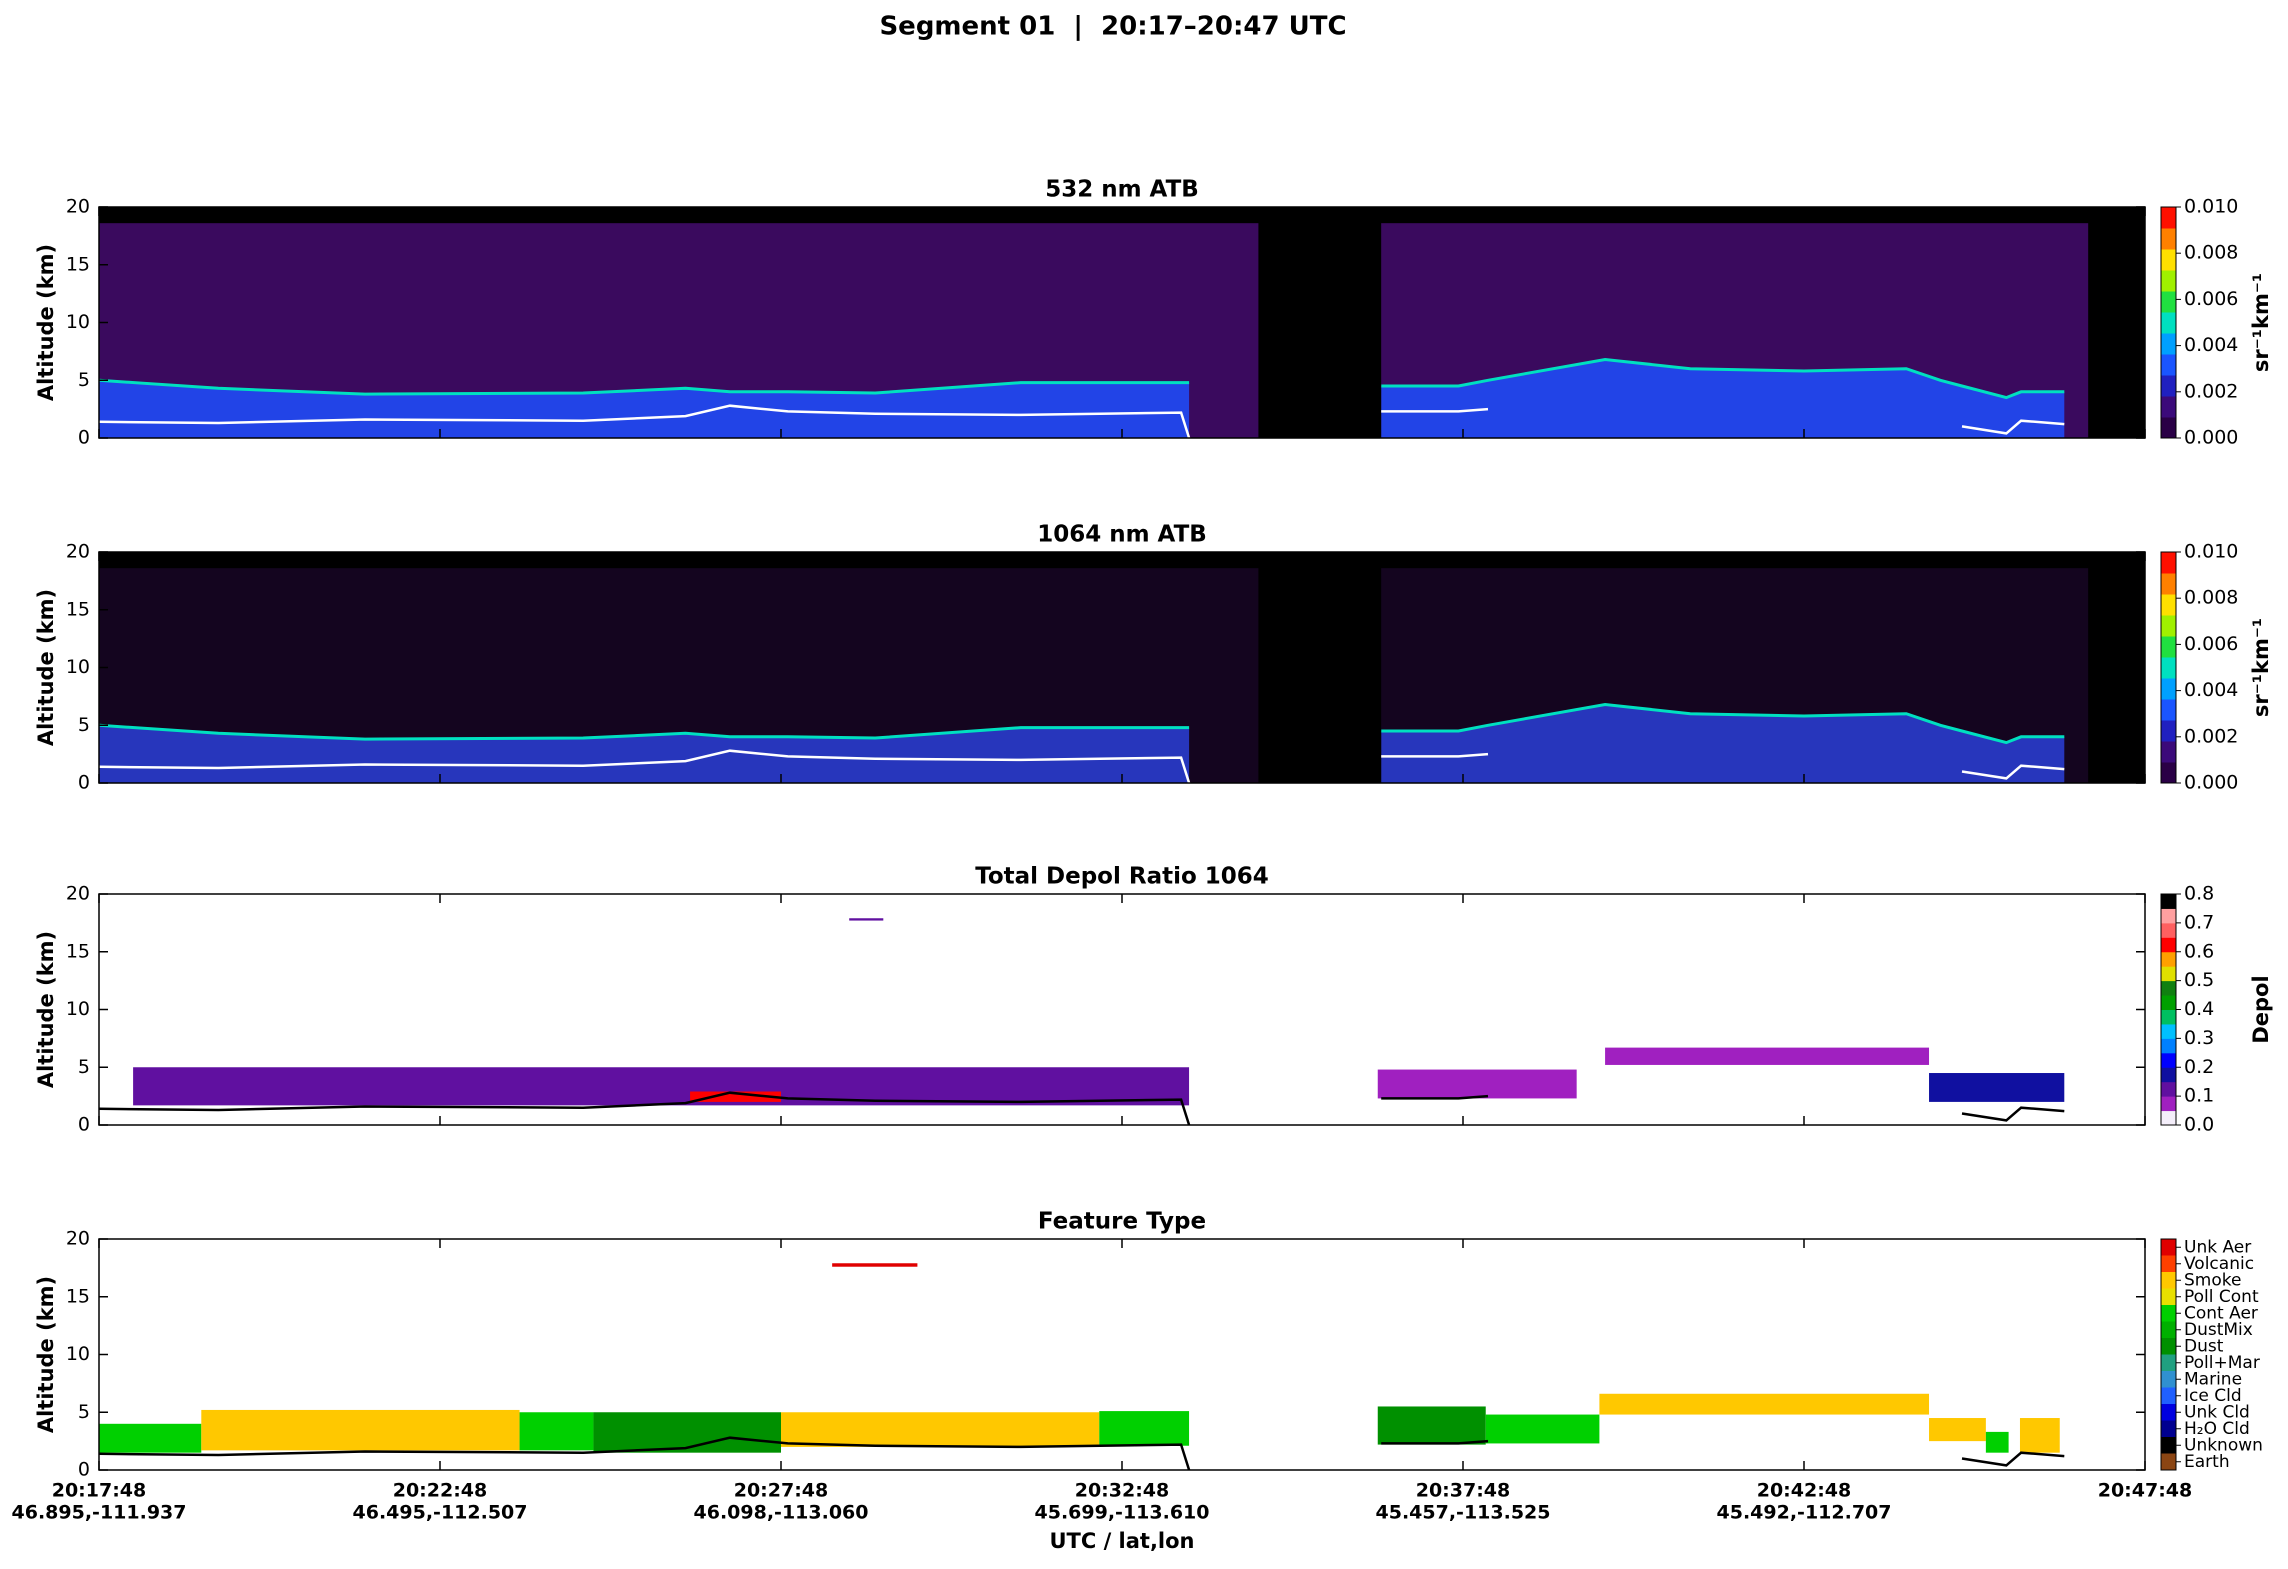  I want to click on x-tick-sublabel: 45.457,-113.525, so click(1463, 1513).